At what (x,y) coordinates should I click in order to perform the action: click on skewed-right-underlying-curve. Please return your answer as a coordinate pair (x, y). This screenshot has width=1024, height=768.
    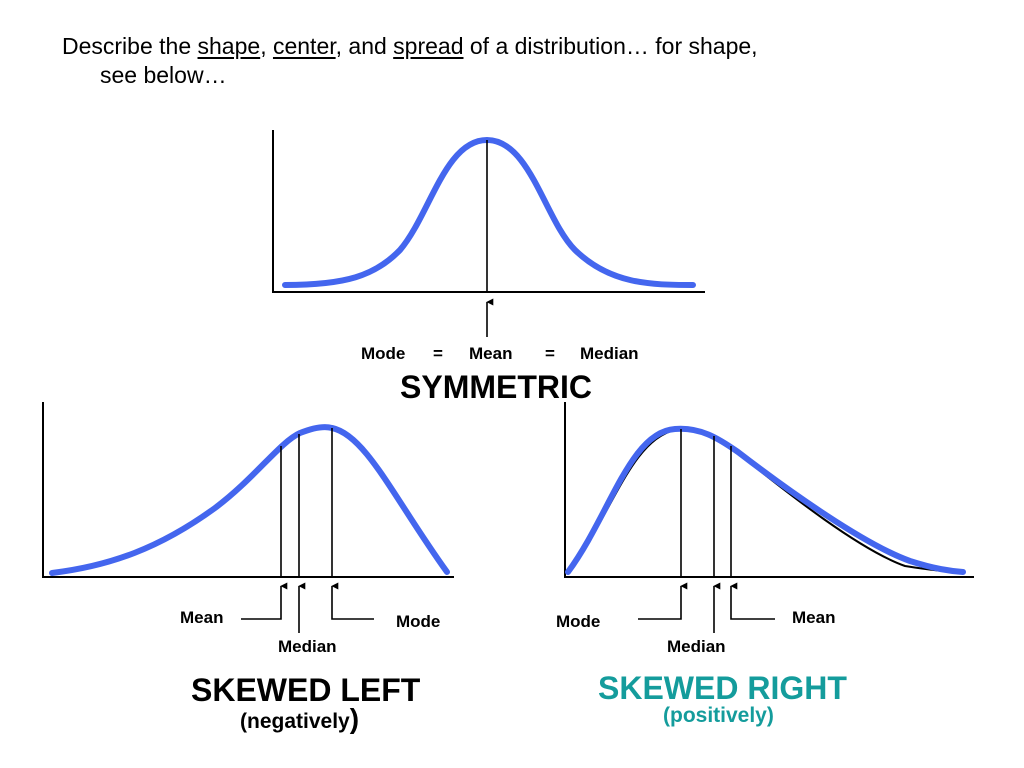
    Looking at the image, I should click on (765, 500).